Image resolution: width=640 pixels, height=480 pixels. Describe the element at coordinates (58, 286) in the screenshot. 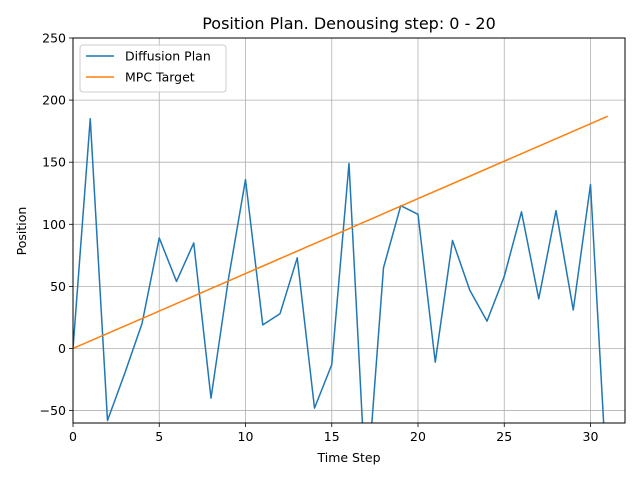

I see `y-tick-label: 50` at that location.